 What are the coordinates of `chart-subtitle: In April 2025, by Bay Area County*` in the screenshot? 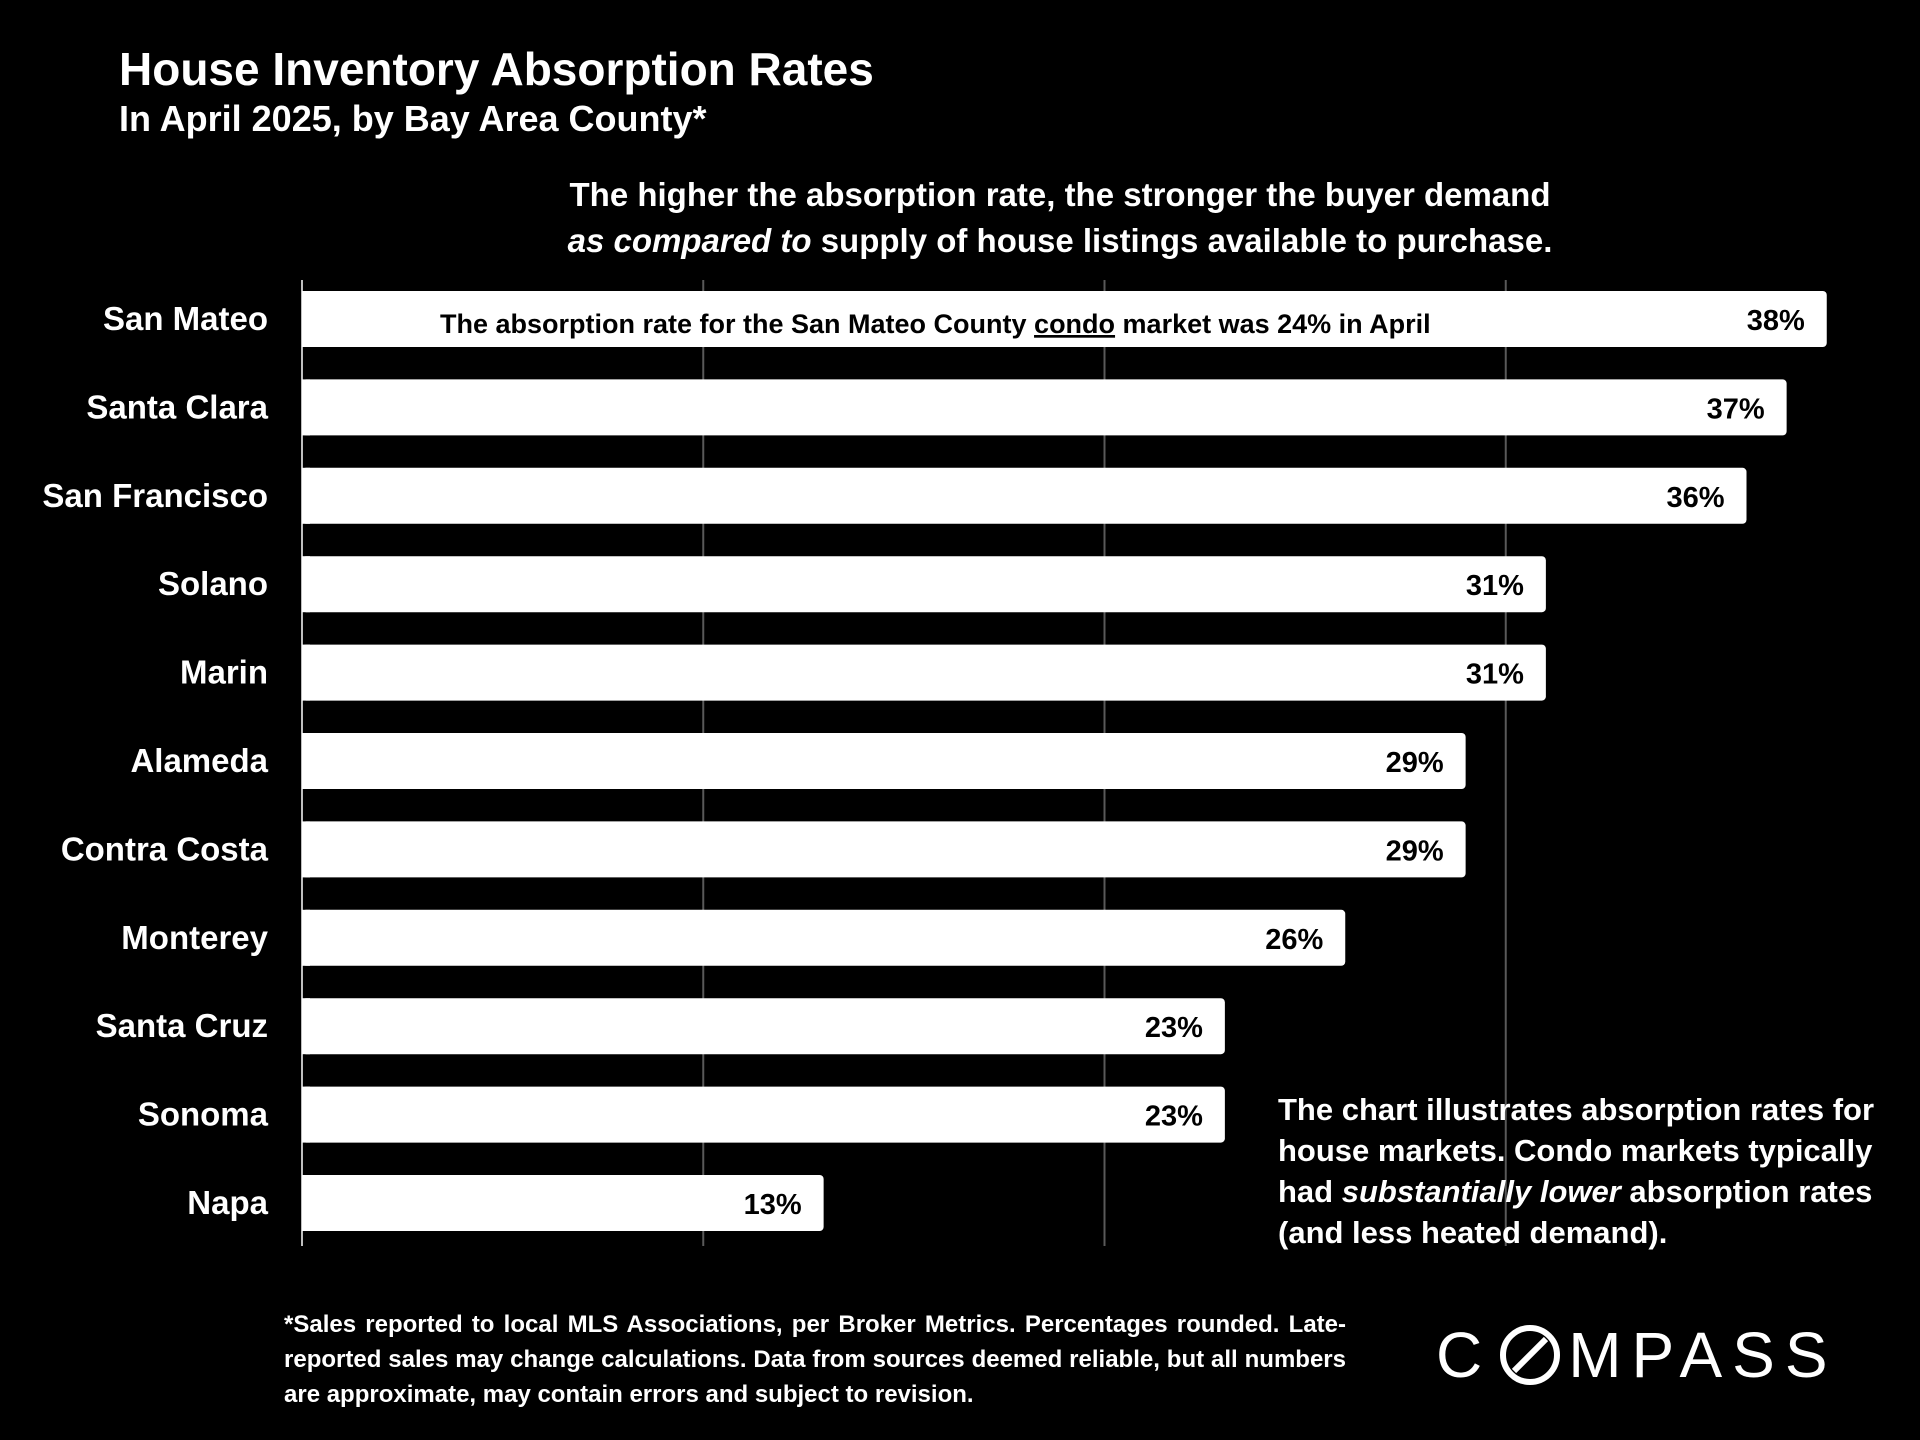 It's located at (413, 118).